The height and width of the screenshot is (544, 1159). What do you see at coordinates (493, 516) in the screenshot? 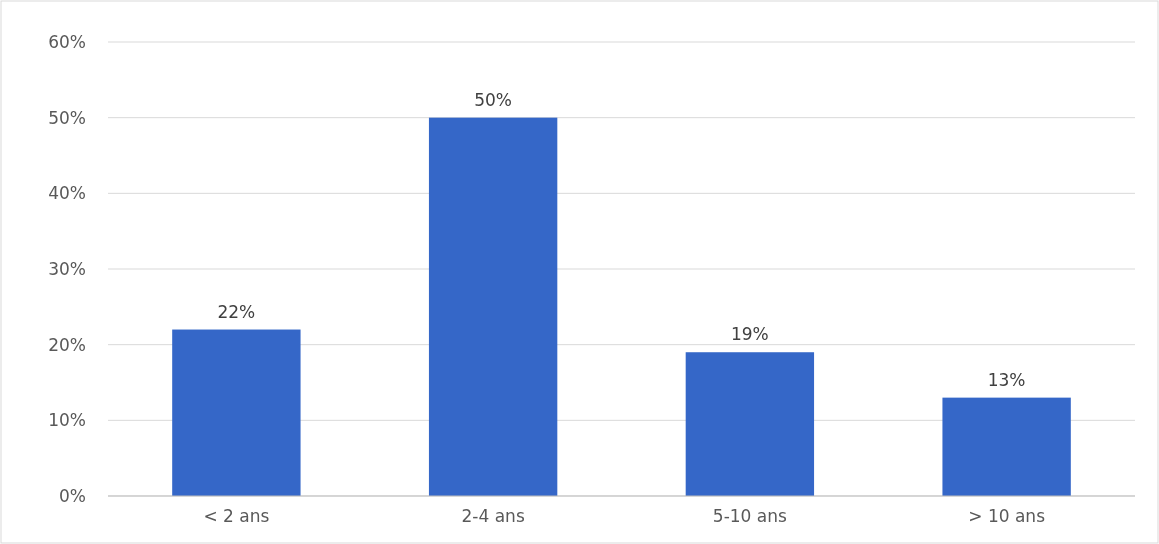
I see `x-tick-label: 2-4 ans` at bounding box center [493, 516].